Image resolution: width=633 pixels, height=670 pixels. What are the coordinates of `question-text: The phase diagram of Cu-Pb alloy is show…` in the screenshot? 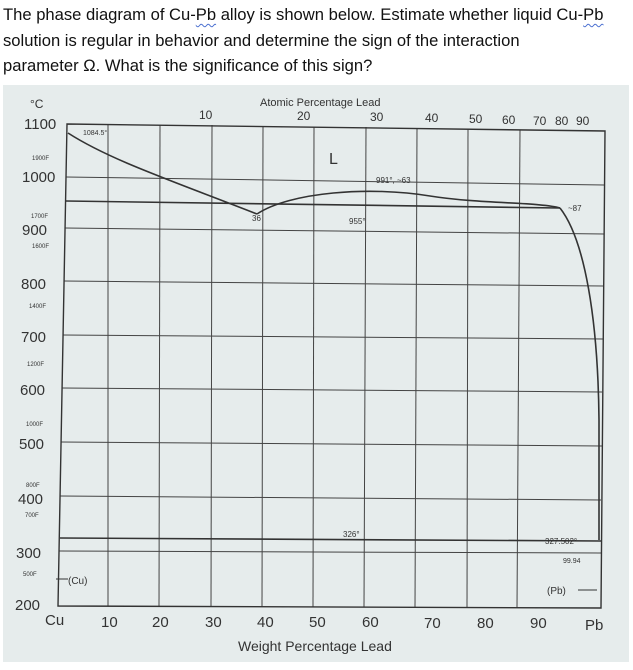 It's located at (317, 40).